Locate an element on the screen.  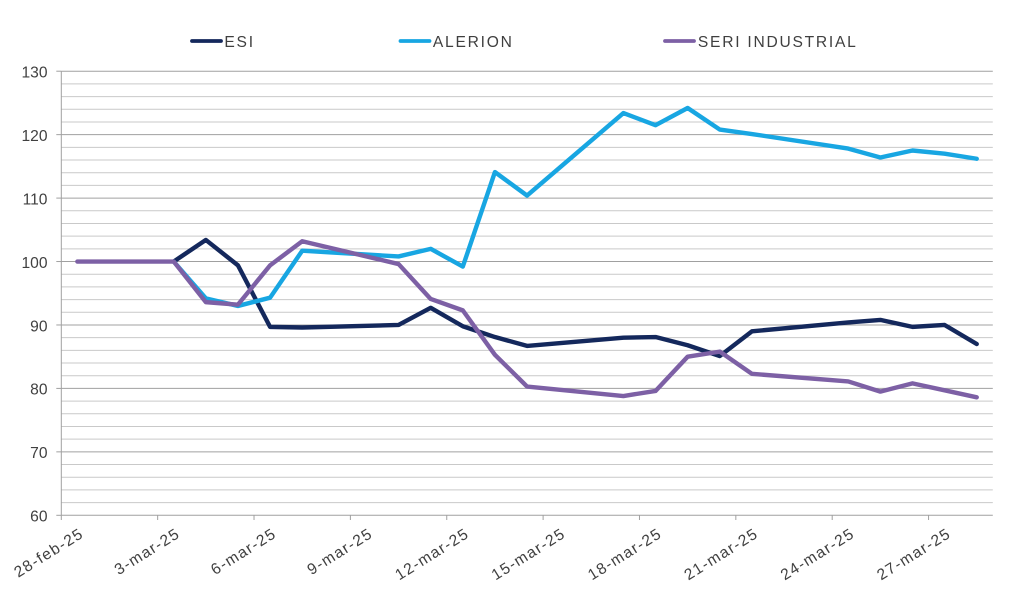
svg-text: 70 is located at coordinates (39, 453).